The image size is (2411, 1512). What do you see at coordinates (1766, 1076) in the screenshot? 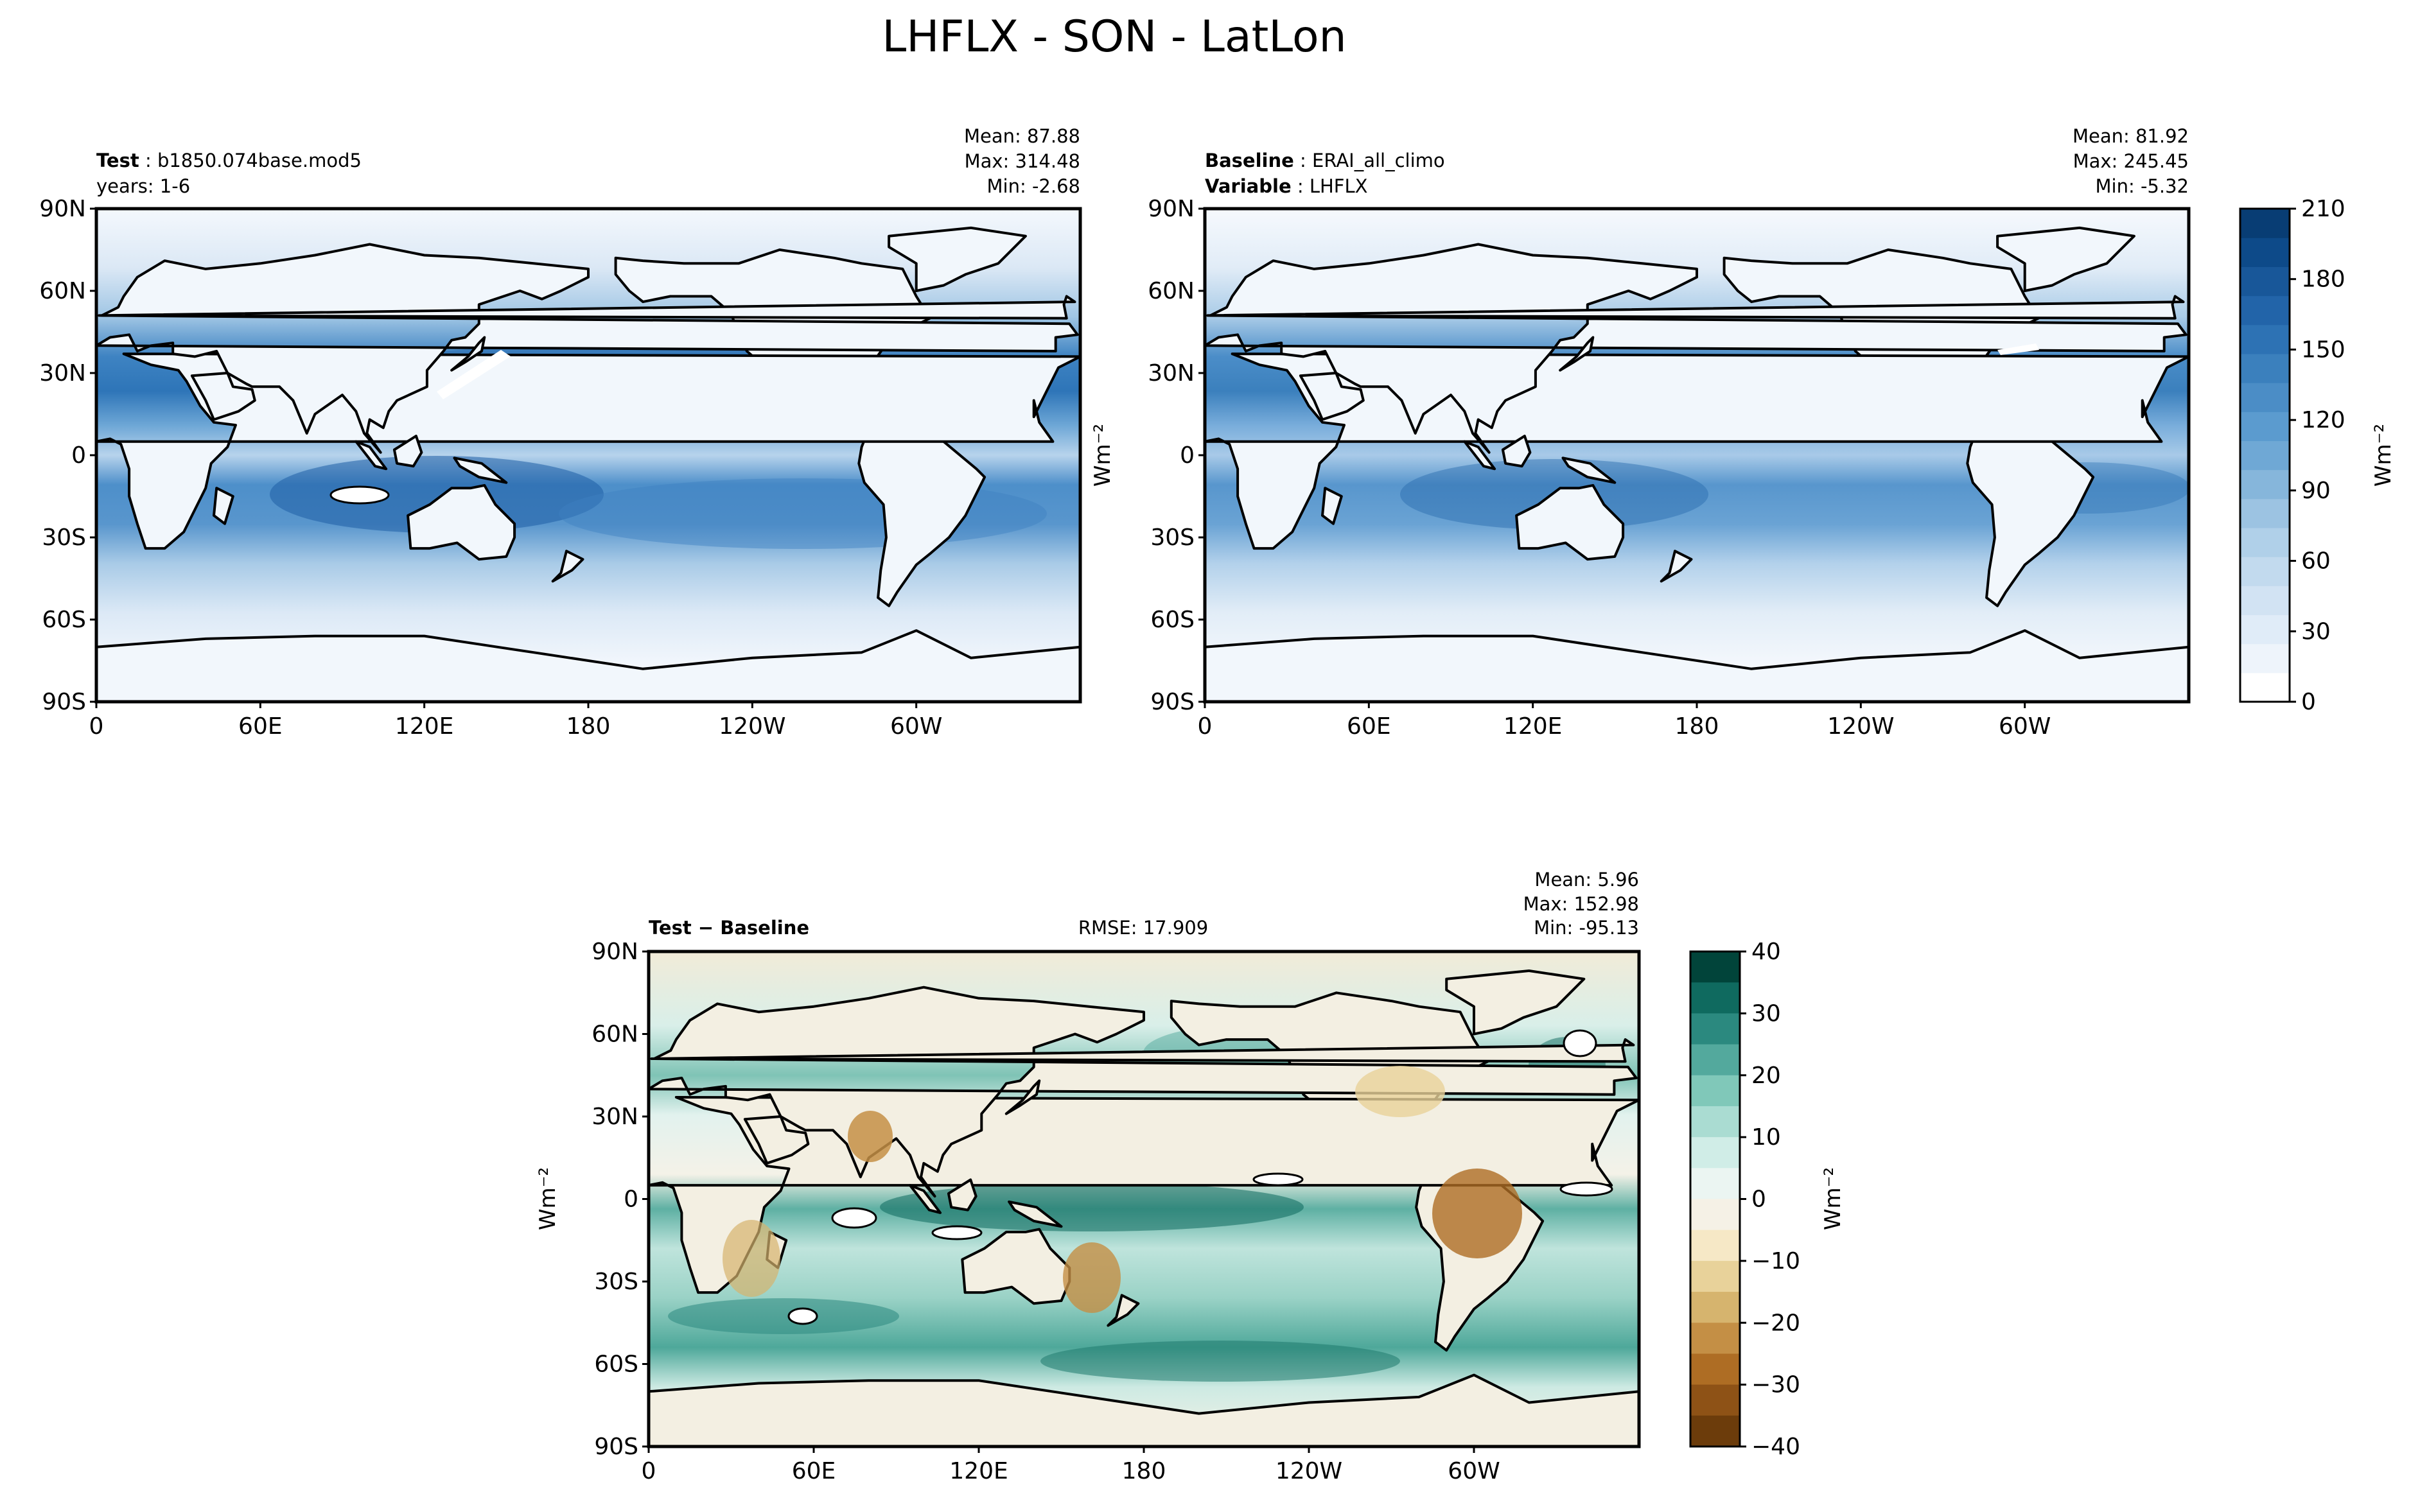
I see `colorbar-tick-label: 20` at bounding box center [1766, 1076].